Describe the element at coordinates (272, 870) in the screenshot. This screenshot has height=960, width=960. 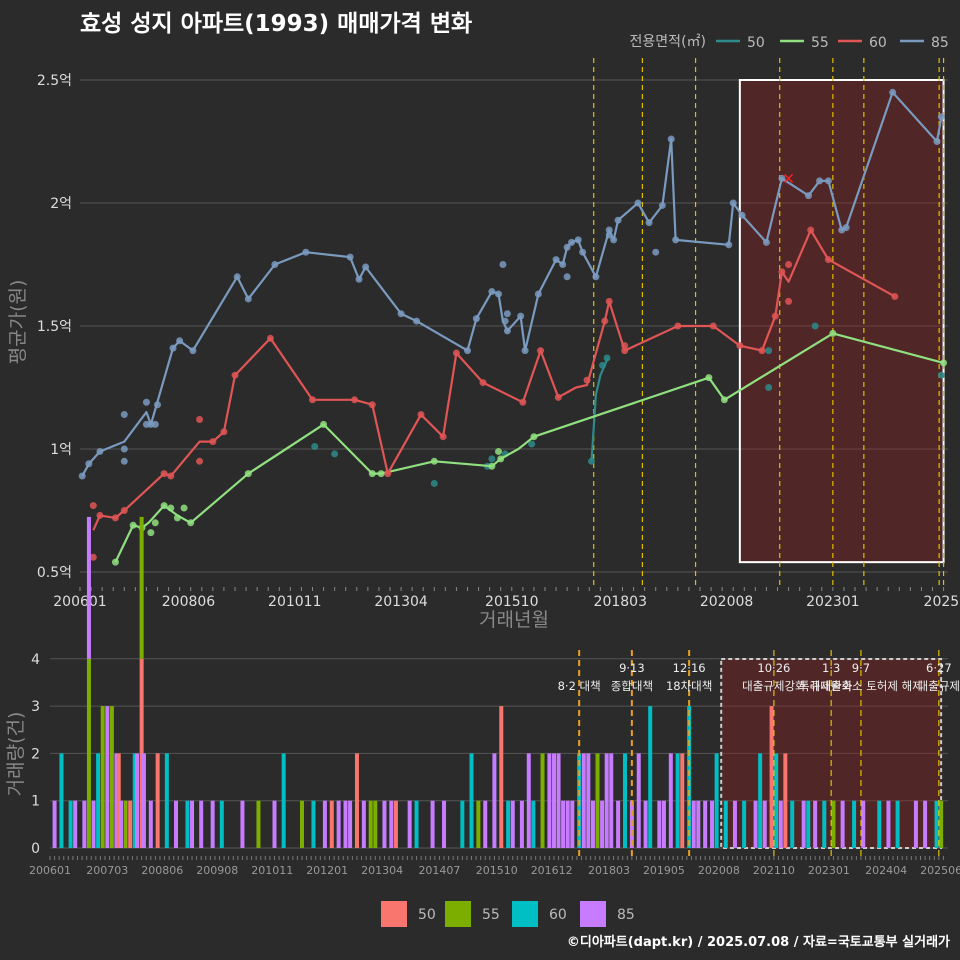
I see `bar-x-tick-label: 201011` at that location.